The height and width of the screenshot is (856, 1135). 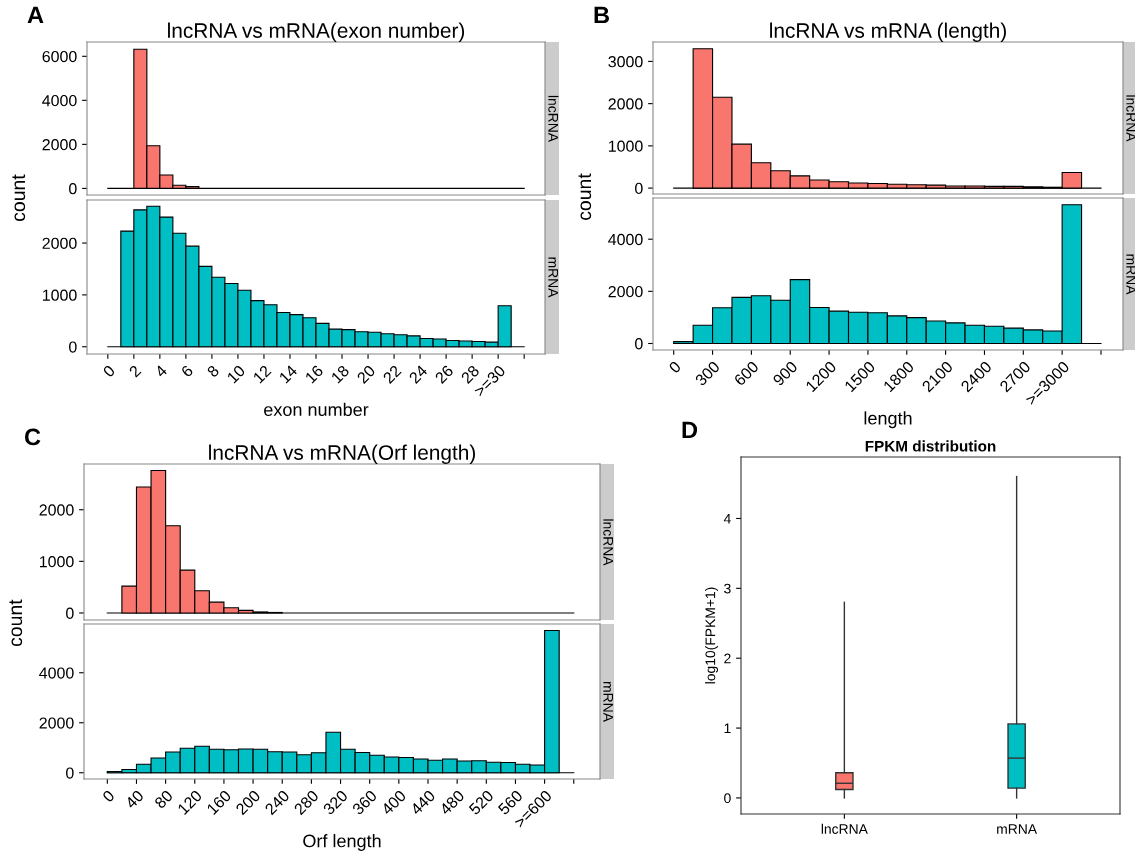 I want to click on x-tick-label: 280, so click(x=306, y=802).